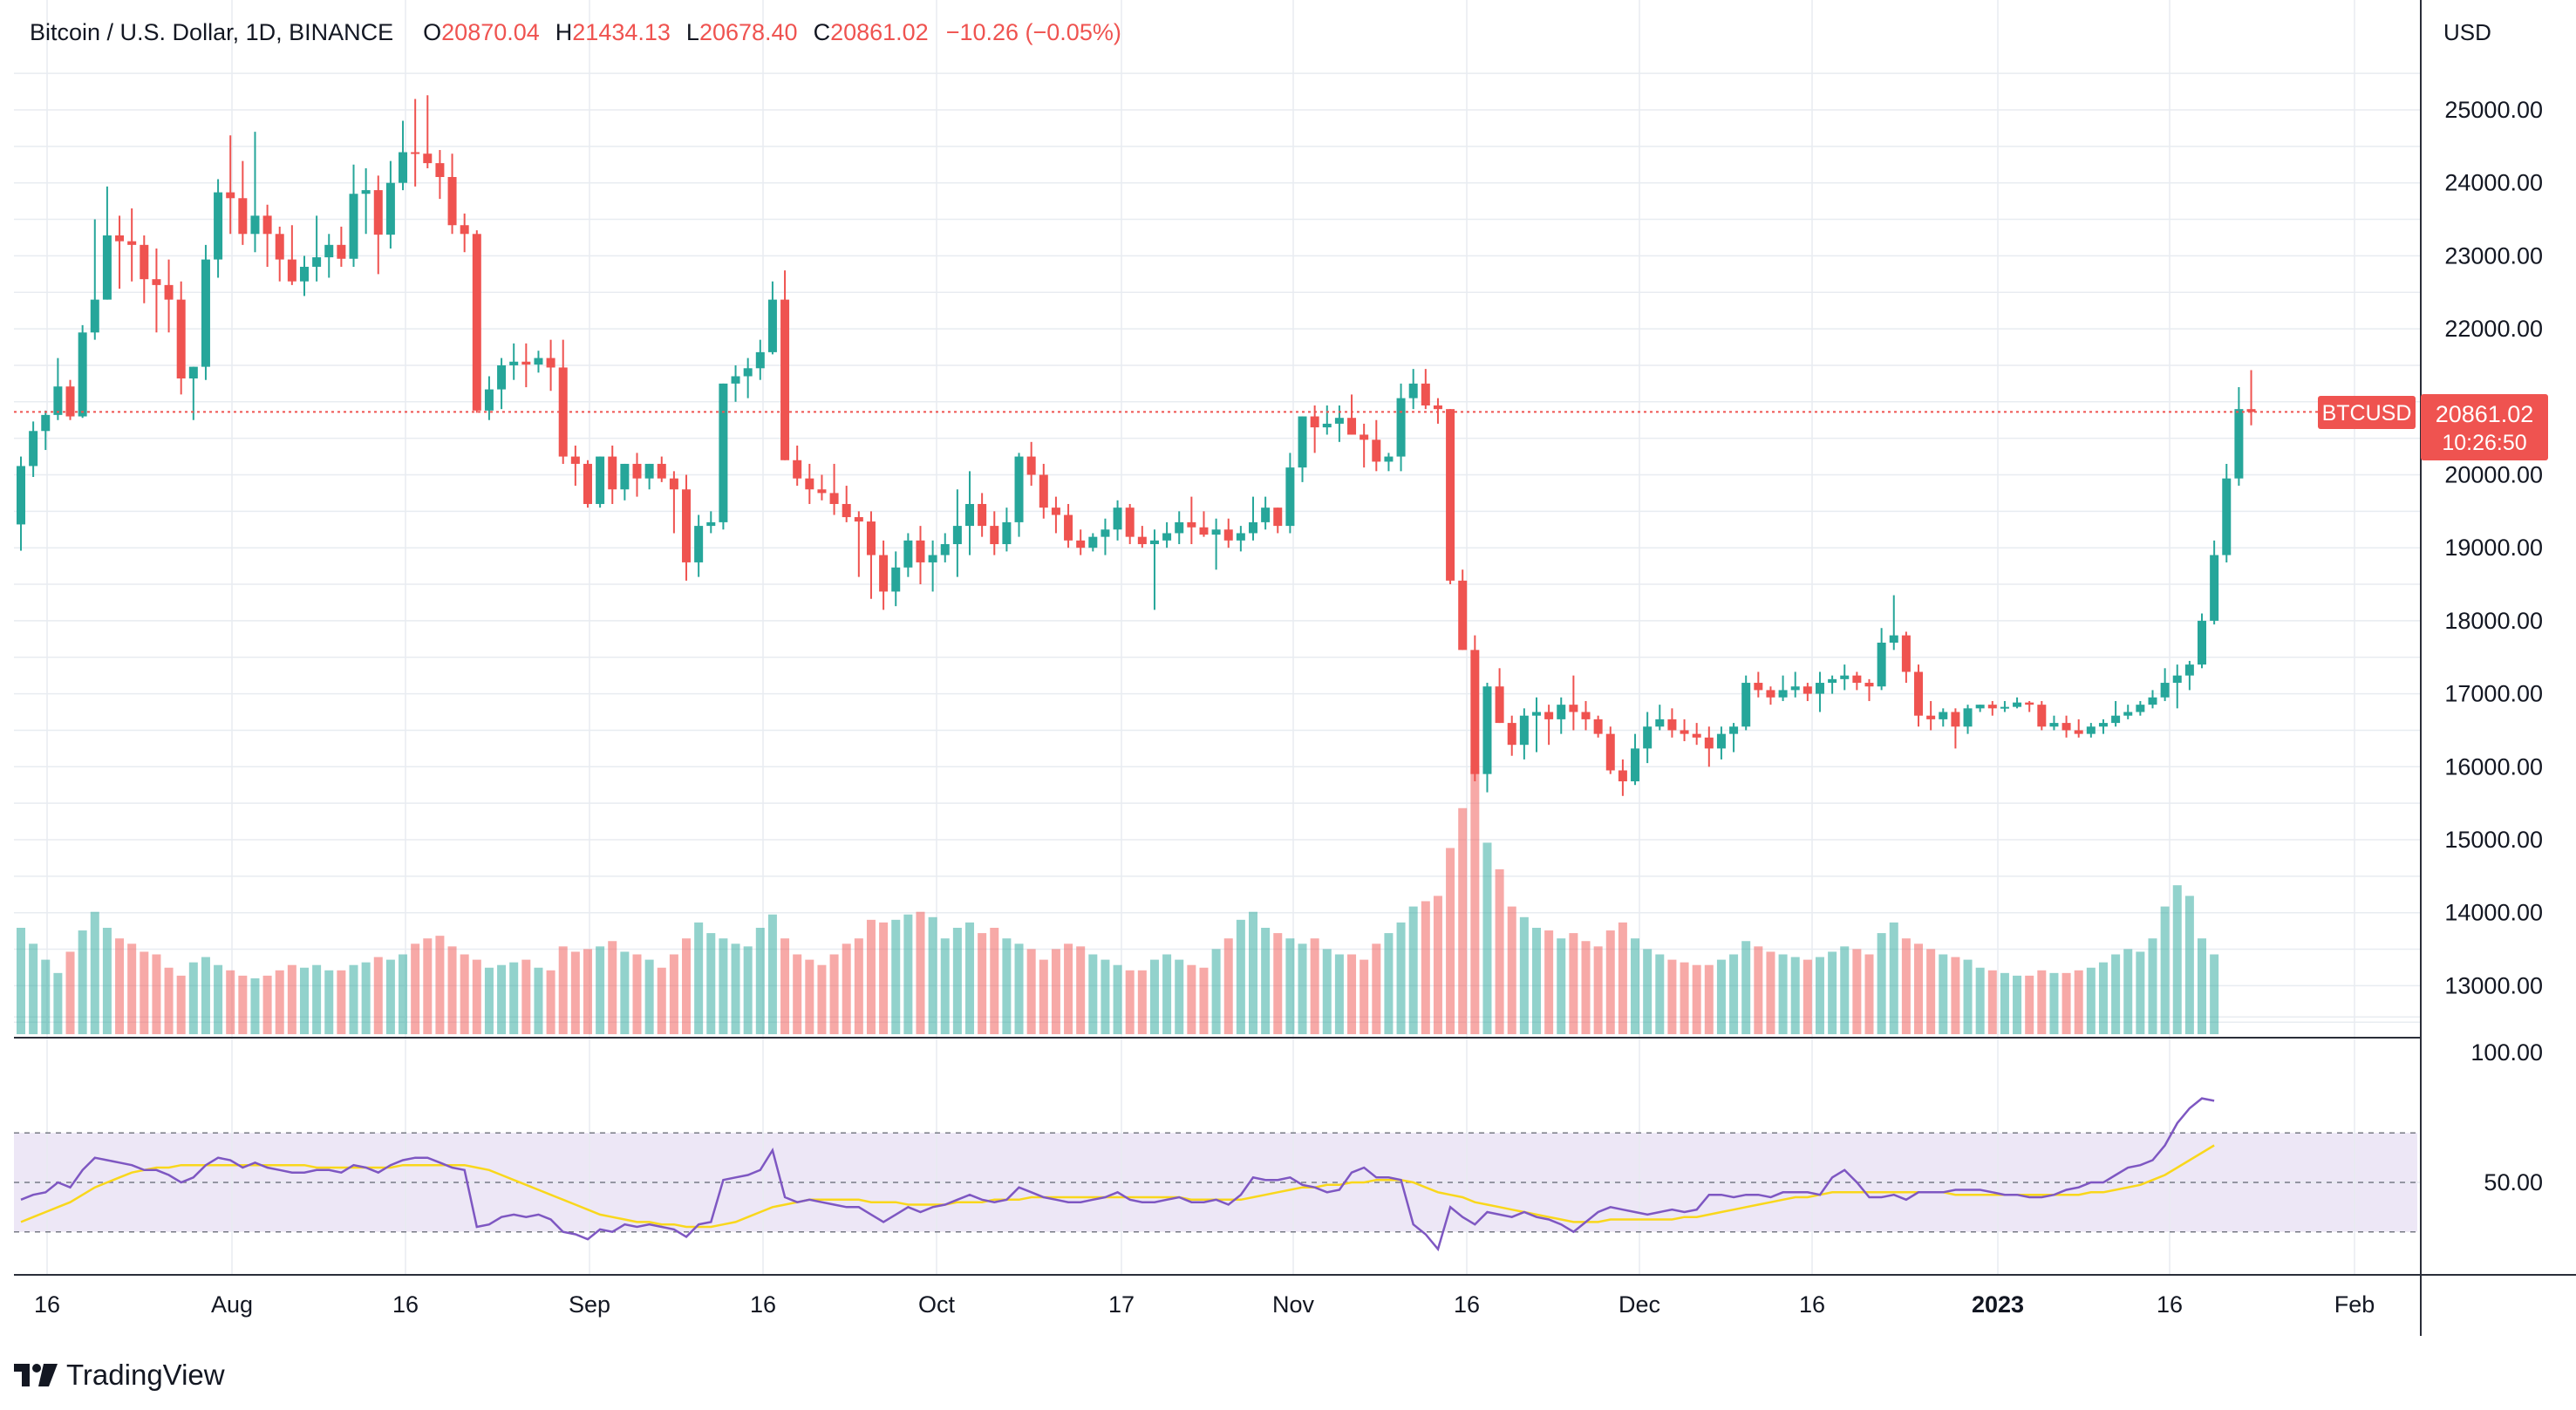 The width and height of the screenshot is (2576, 1410). Describe the element at coordinates (2355, 1304) in the screenshot. I see `time-tick-label: Feb` at that location.